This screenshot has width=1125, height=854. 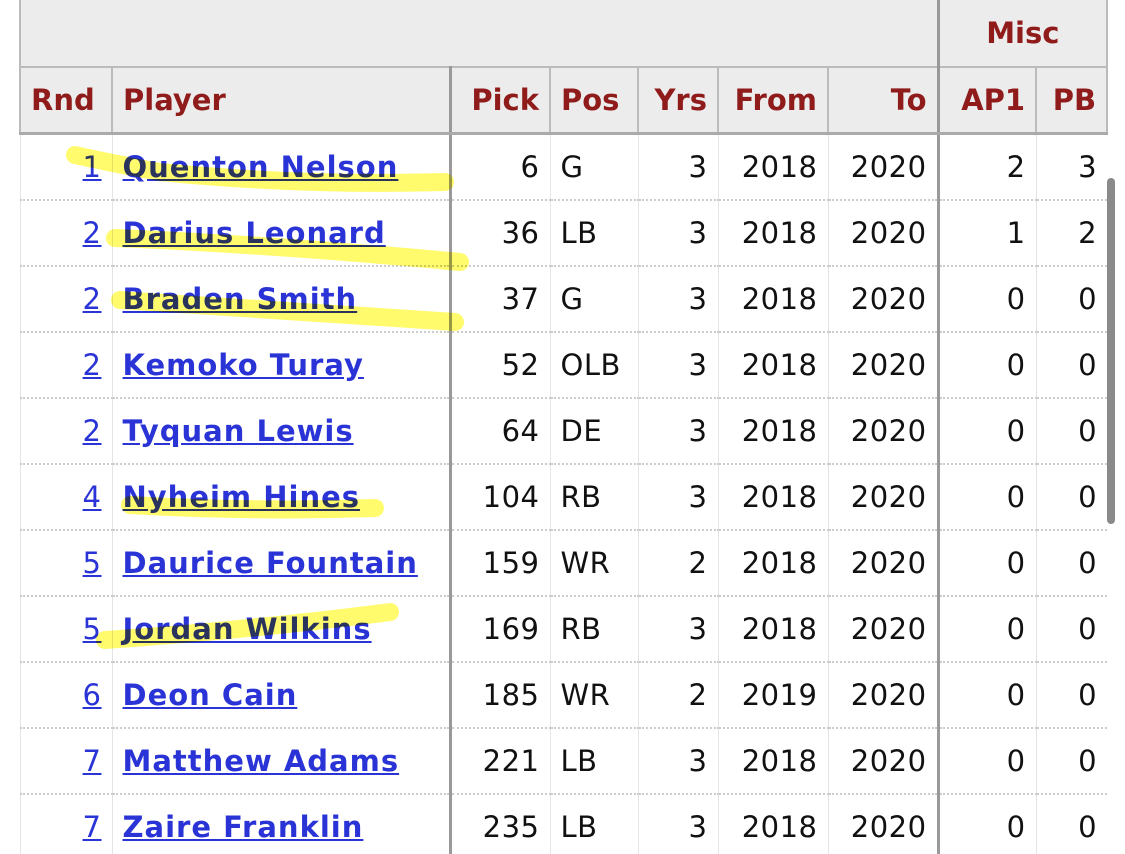 What do you see at coordinates (260, 167) in the screenshot?
I see `player-link: Quenton Nelson` at bounding box center [260, 167].